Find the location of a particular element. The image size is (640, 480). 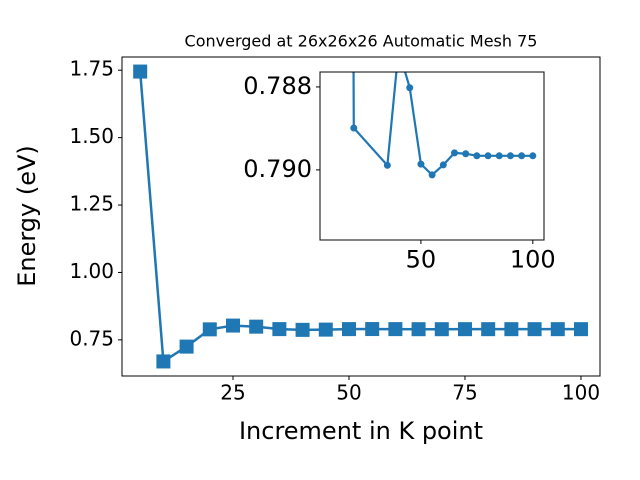

x-tick-label: 75 is located at coordinates (464, 393).